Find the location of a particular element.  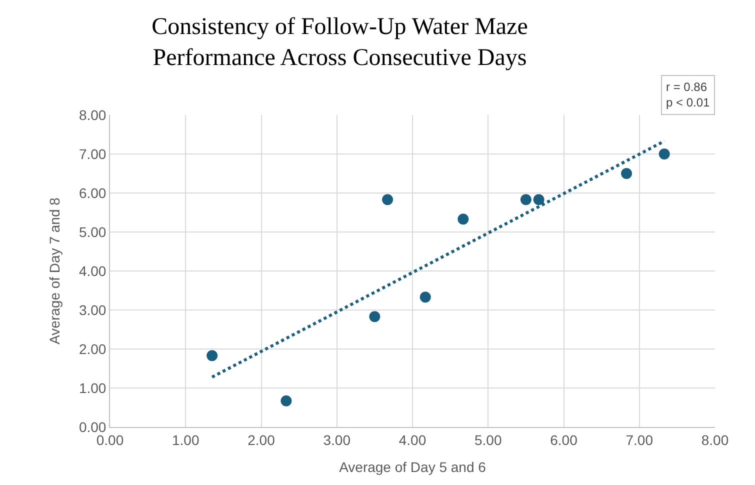

text: r = 0.86 p < 0.01 is located at coordinates (688, 95).